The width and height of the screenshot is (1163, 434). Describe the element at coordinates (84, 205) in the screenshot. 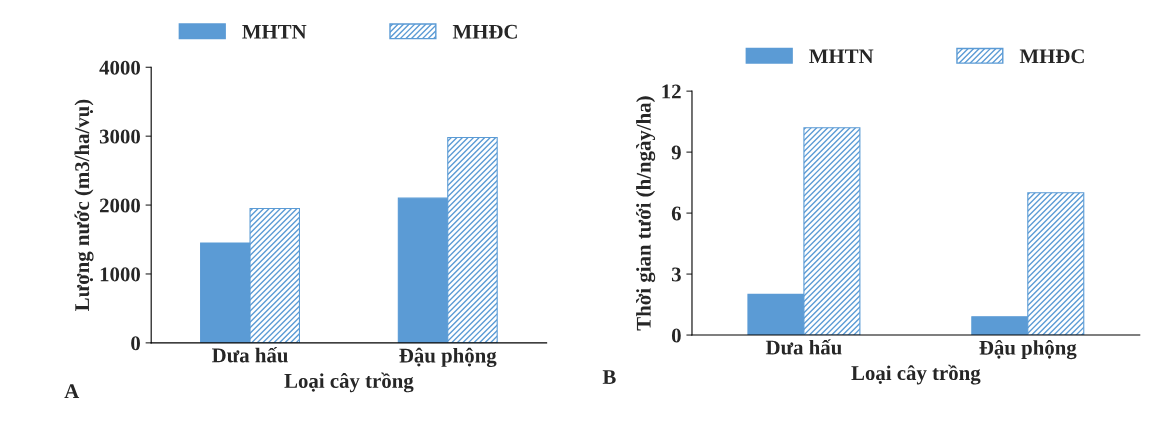

I see `y-axis-title: Lượng nước (m3/ha/vụ)` at that location.